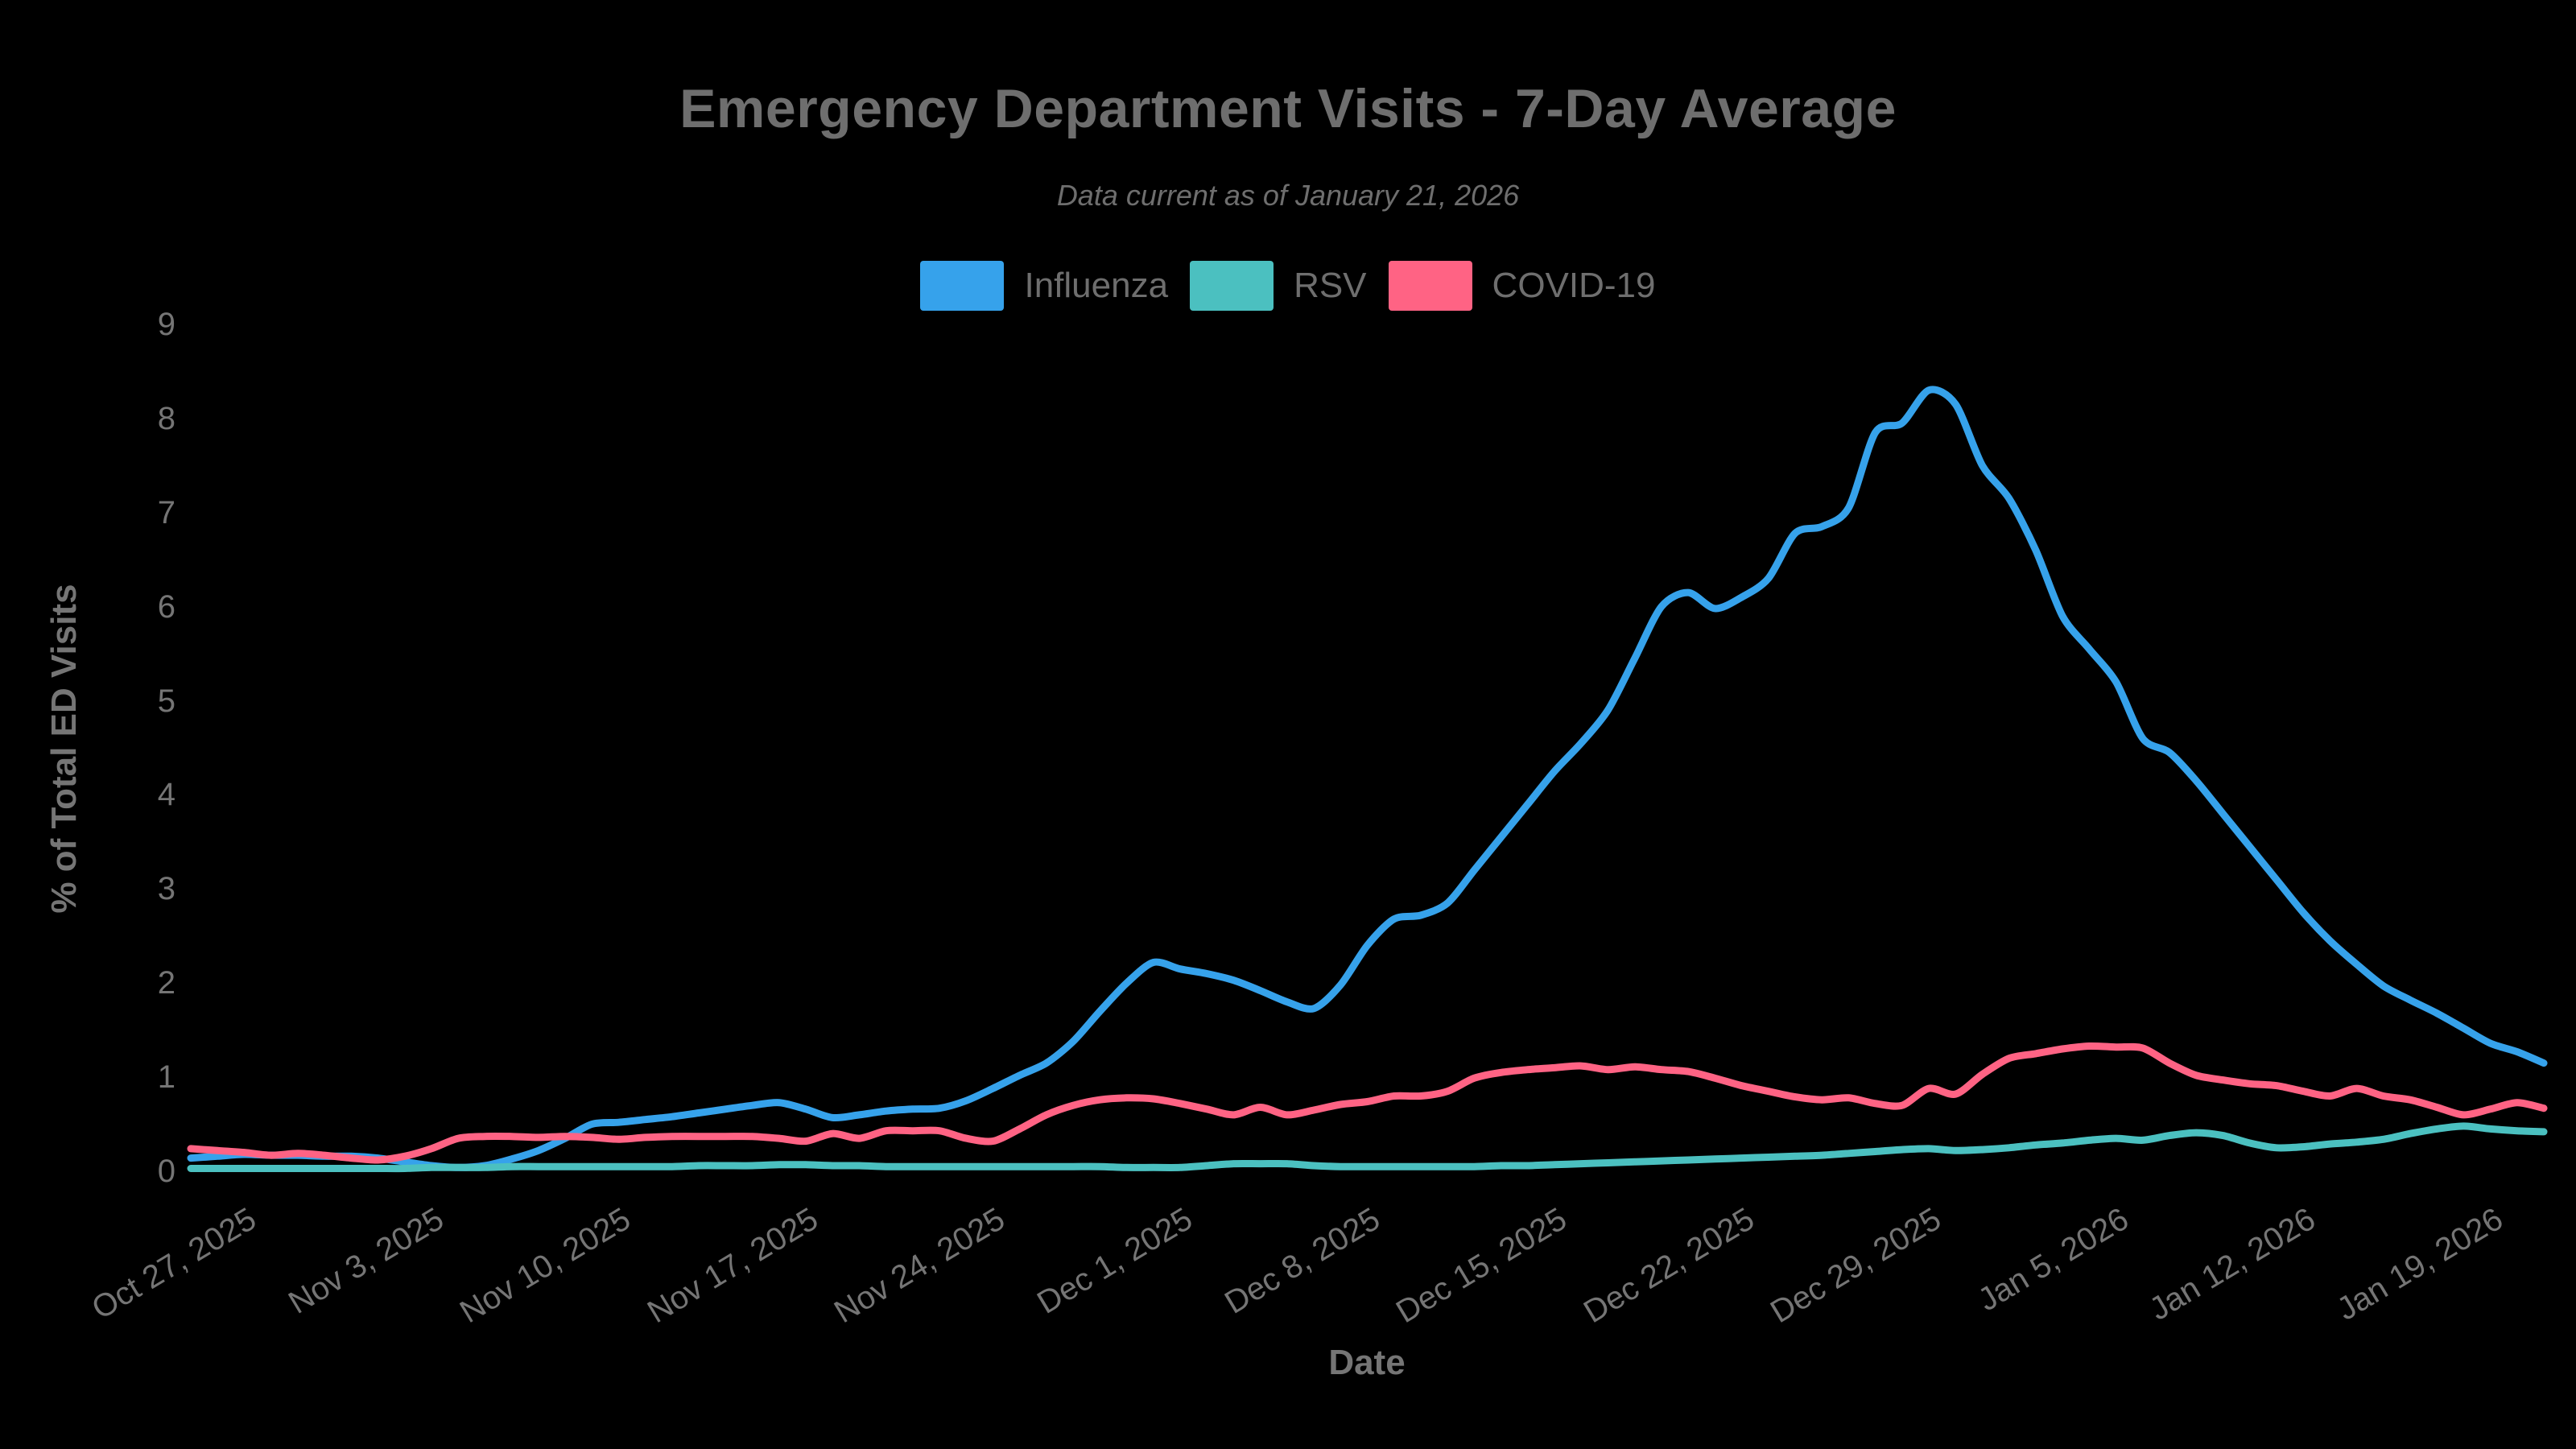 This screenshot has height=1449, width=2576. I want to click on y-tick-label-4: 4, so click(166, 795).